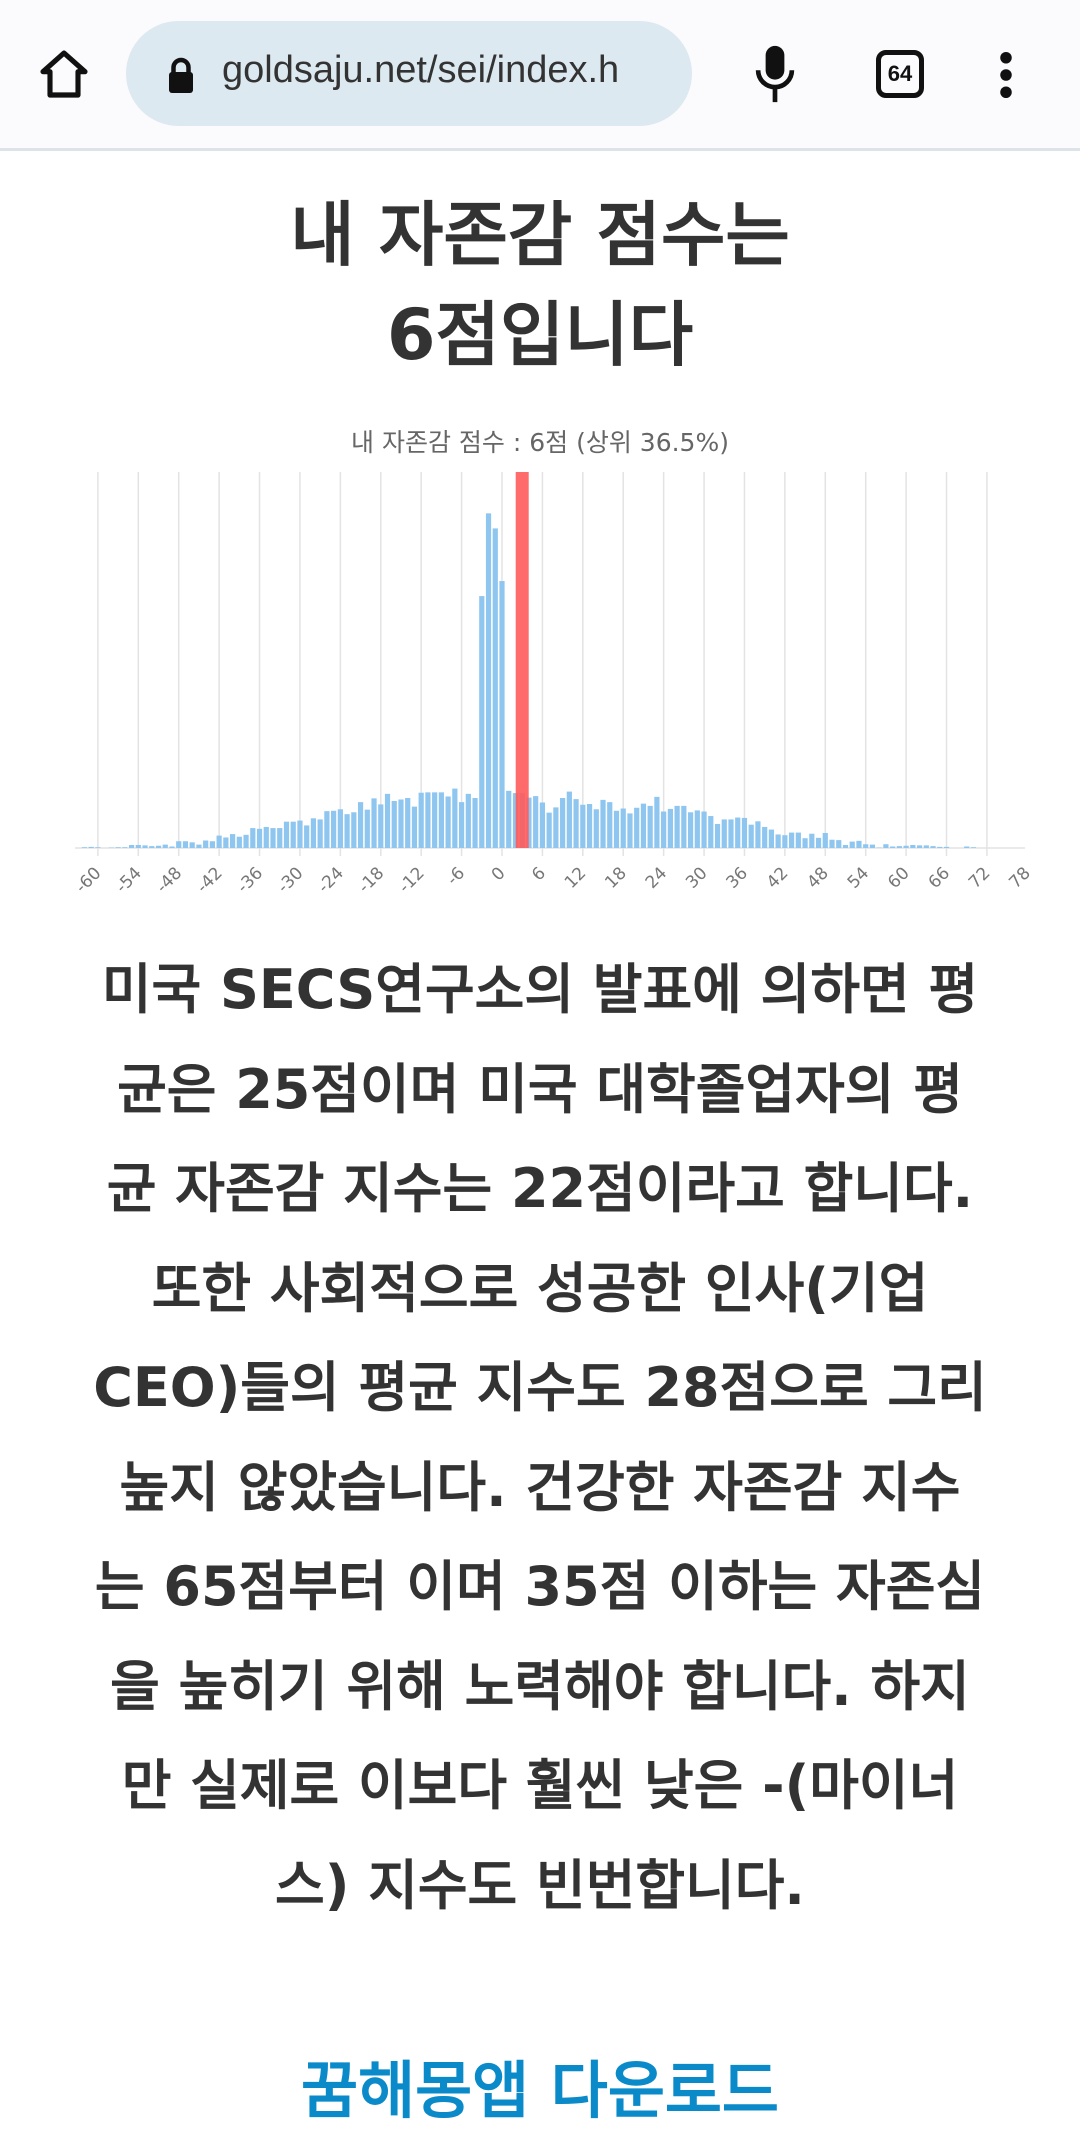 The image size is (1080, 2130). Describe the element at coordinates (656, 877) in the screenshot. I see `x-tick-label: 24` at that location.